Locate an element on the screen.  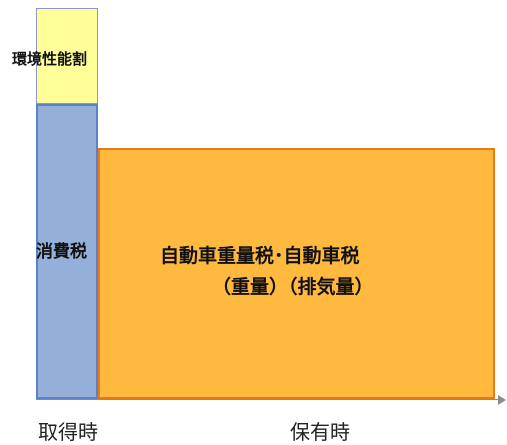
consumption-tax-label: 消費税 is located at coordinates (61, 252).